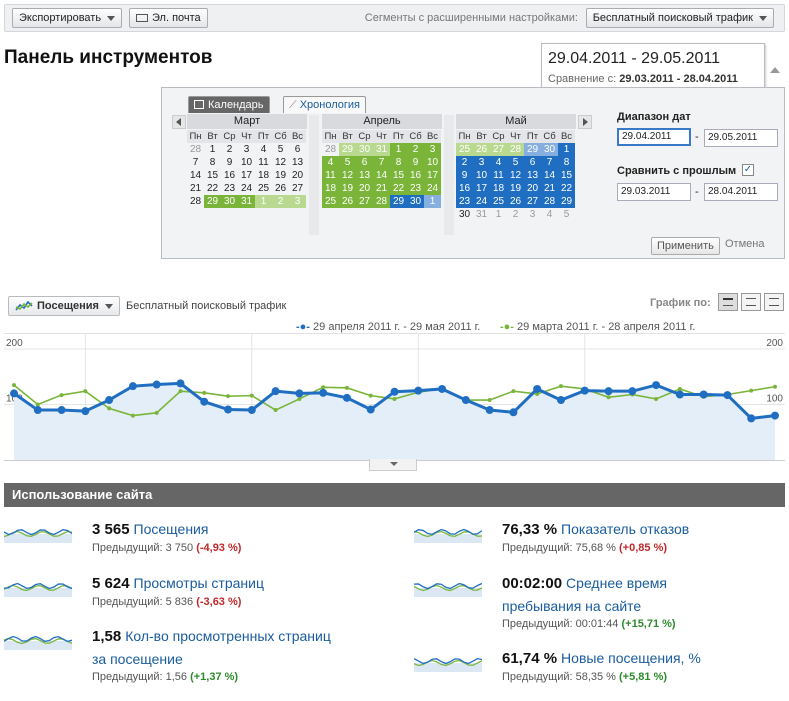  Describe the element at coordinates (741, 138) in the screenshot. I see `range-to-input: 29.05.2011` at that location.